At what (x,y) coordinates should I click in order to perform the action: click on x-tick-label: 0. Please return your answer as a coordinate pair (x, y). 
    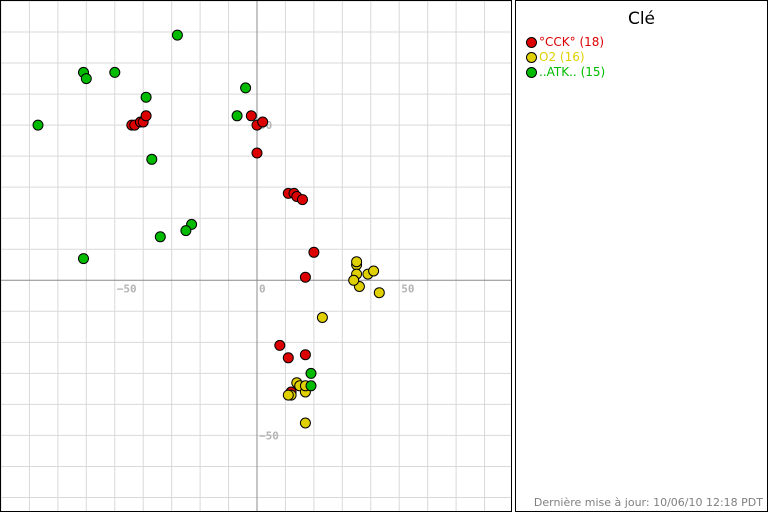
    Looking at the image, I should click on (262, 288).